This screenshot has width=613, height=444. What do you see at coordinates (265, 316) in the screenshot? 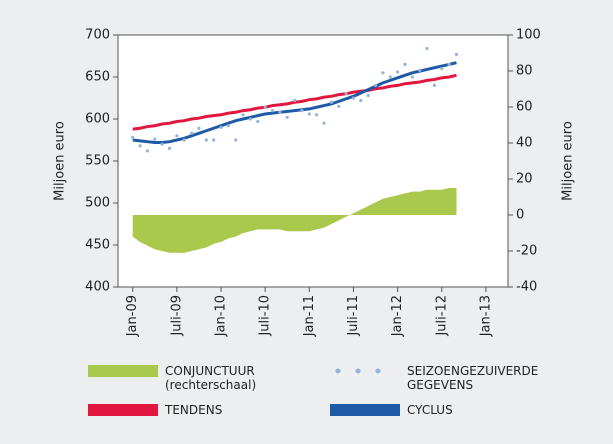
I see `x-tick-label: Juli-10` at bounding box center [265, 316].